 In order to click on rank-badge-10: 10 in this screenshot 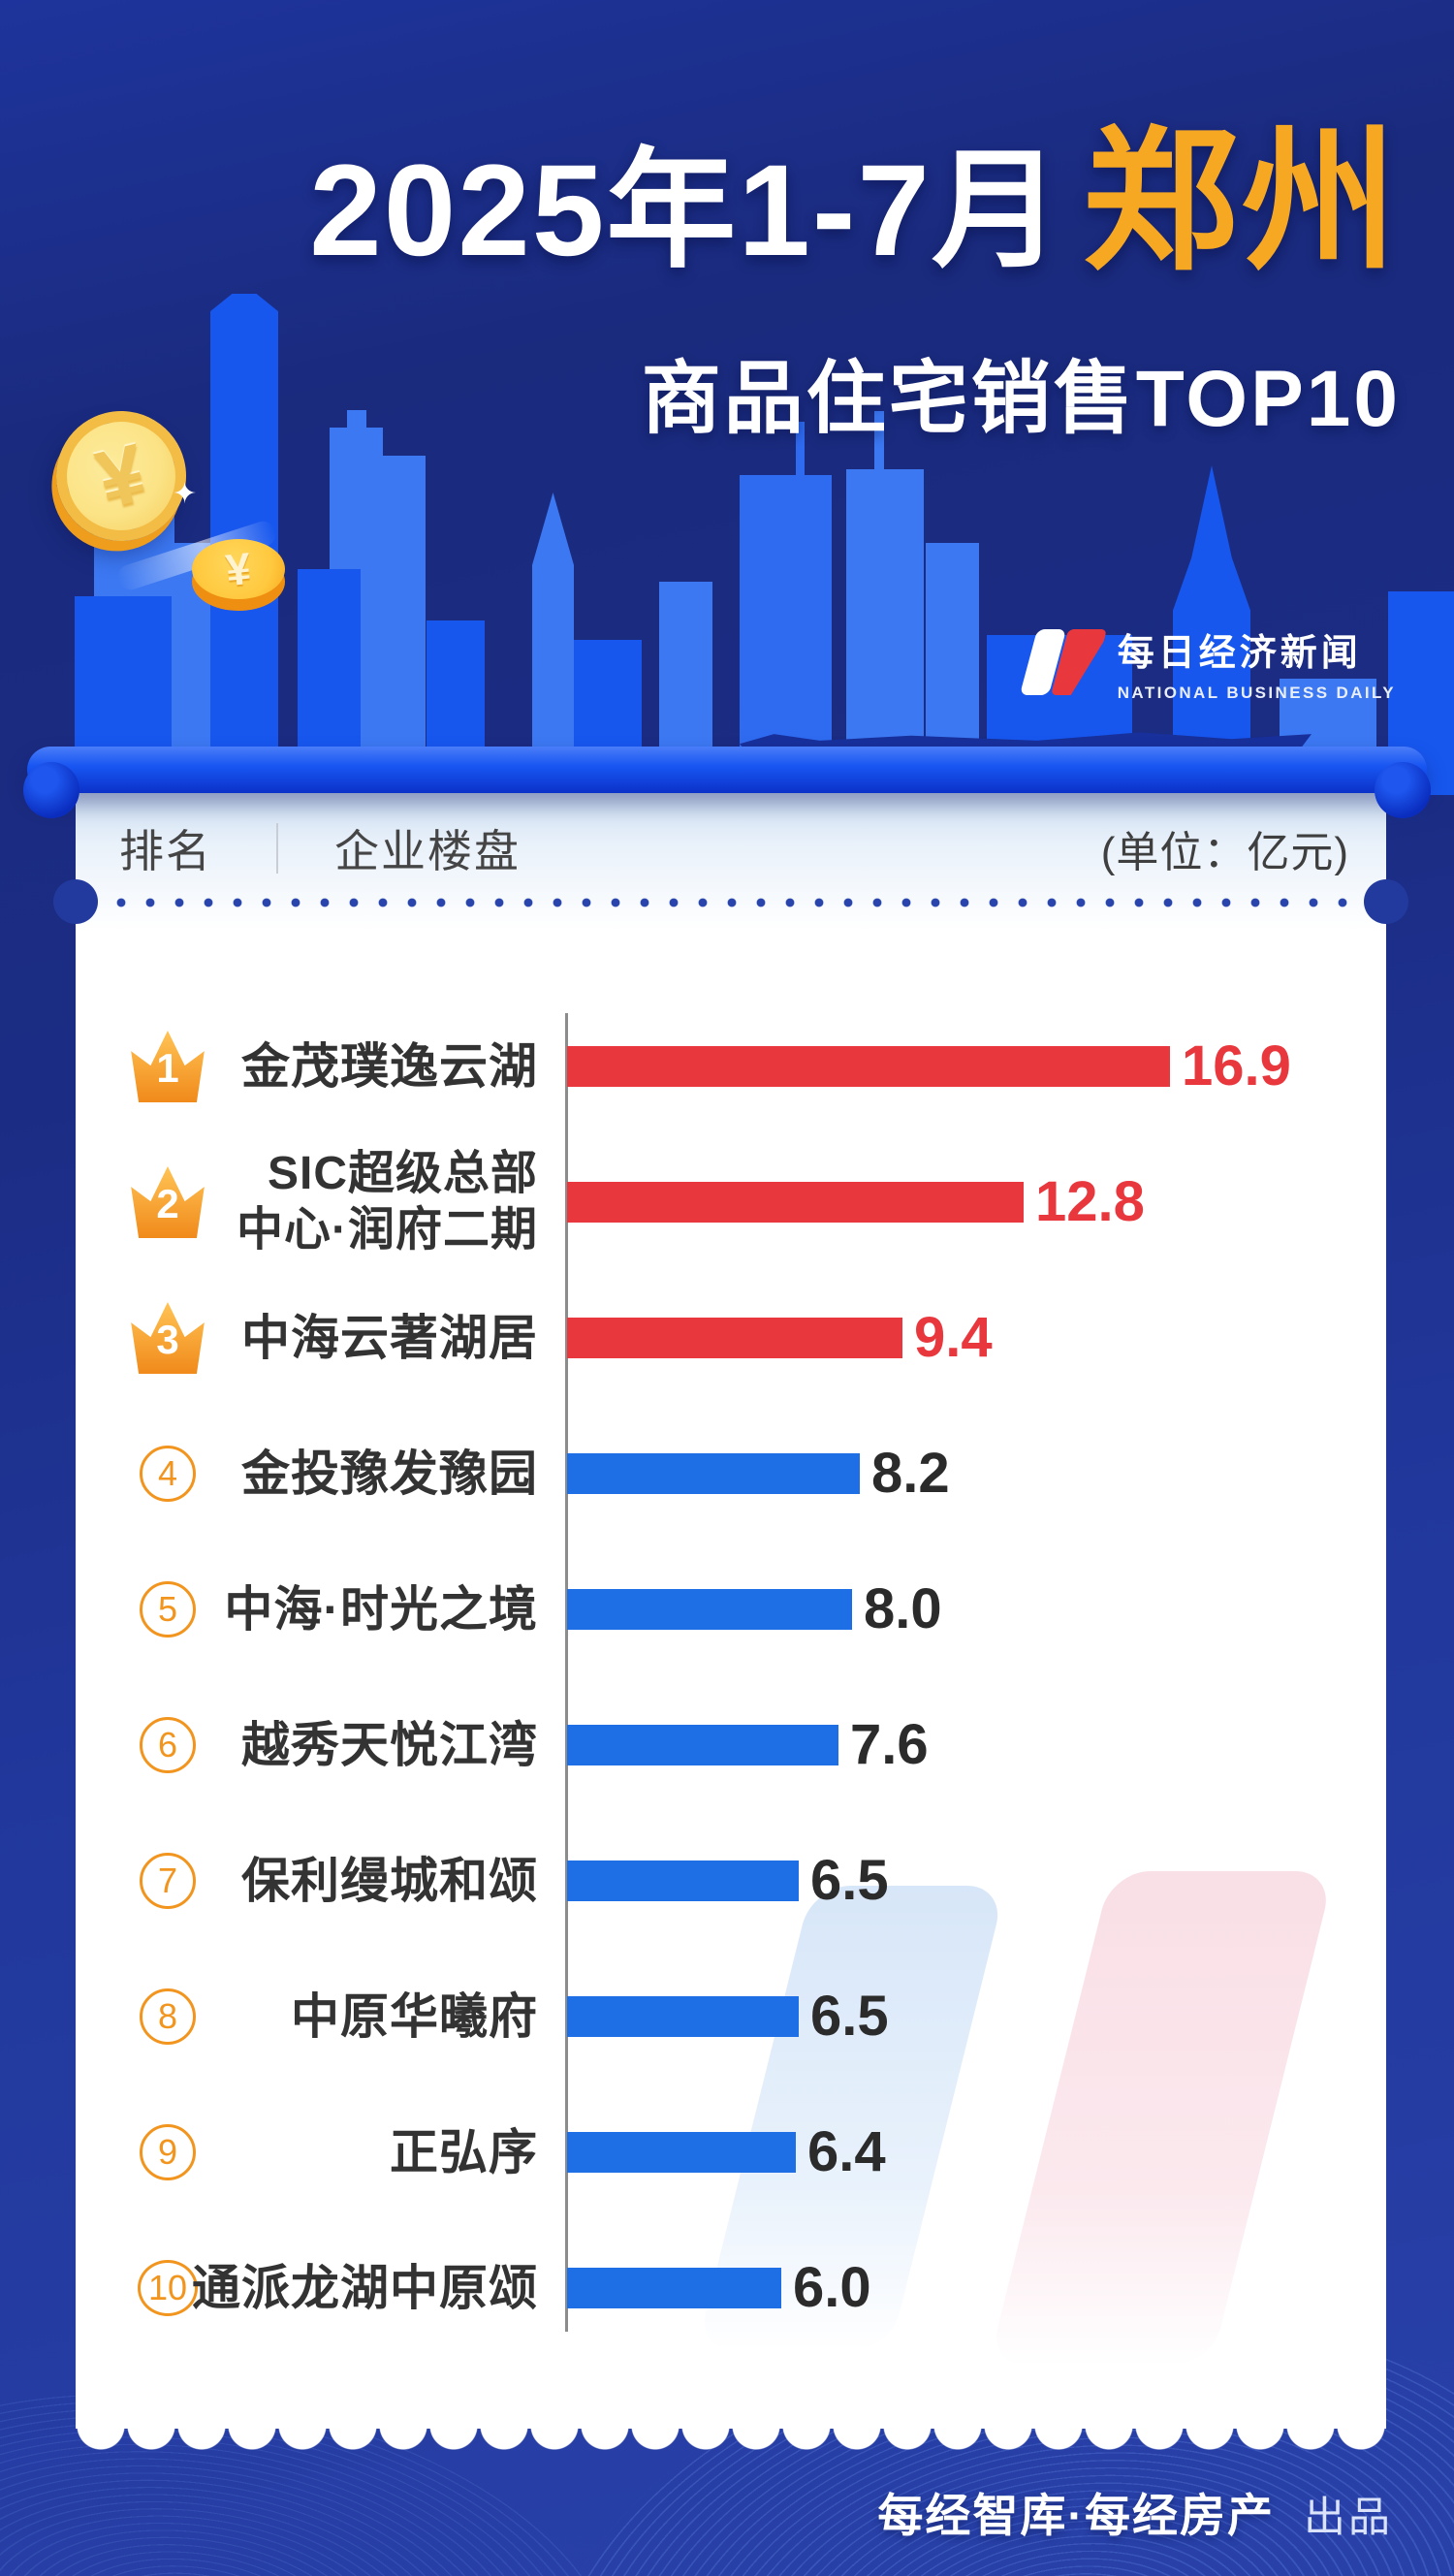, I will do `click(168, 2288)`.